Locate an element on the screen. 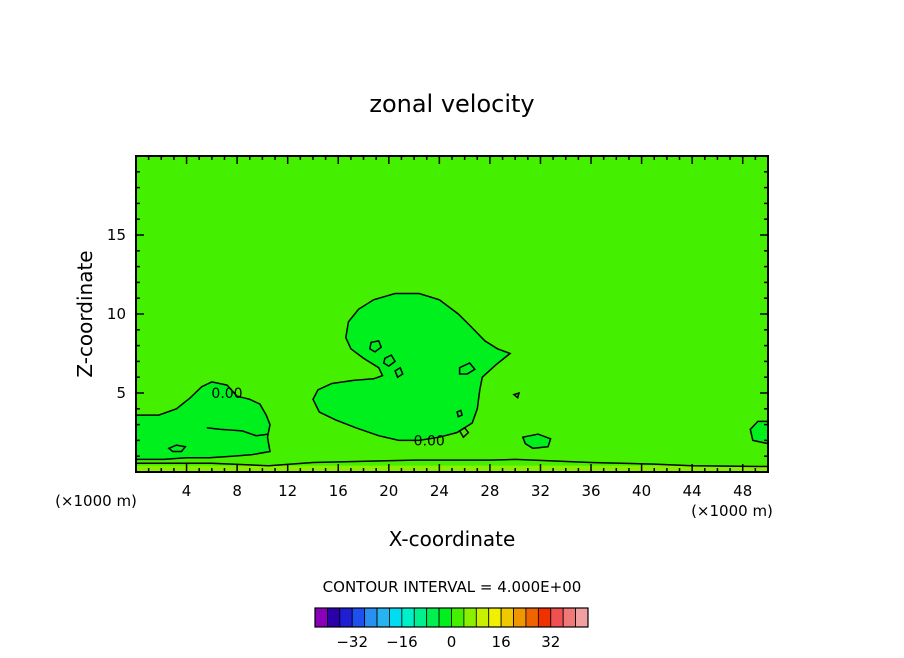  y-tick-label: 5 is located at coordinates (121, 393).